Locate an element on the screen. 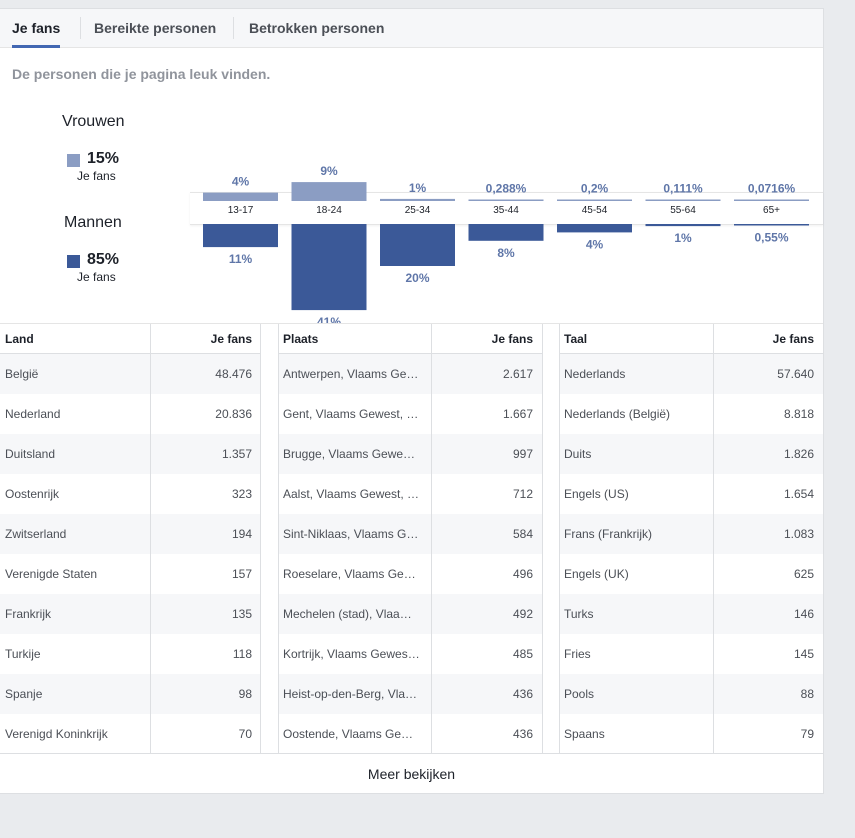  table-cell-name: Verenigde Staten is located at coordinates (51, 574).